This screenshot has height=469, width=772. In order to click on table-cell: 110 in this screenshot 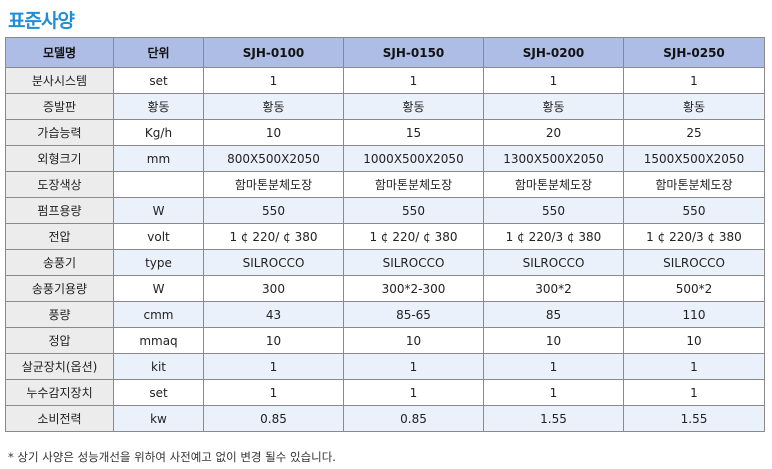, I will do `click(694, 314)`.